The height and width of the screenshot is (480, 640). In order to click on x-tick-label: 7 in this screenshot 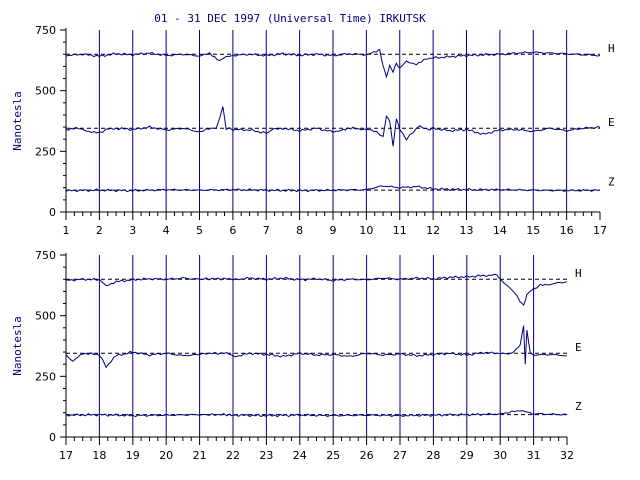, I will do `click(266, 230)`.